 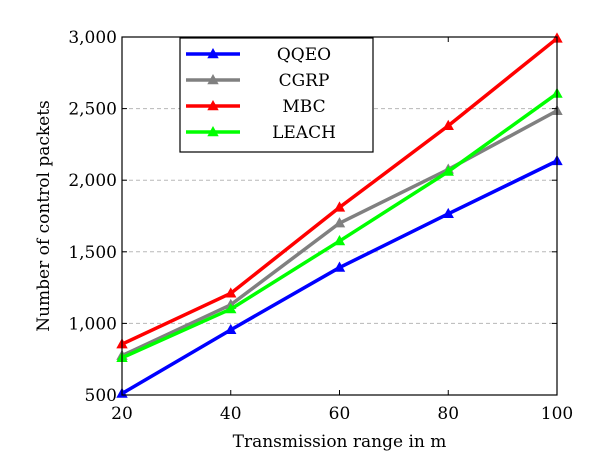 I want to click on legend: QQEO CGRP MBC LEACH, so click(x=276, y=95).